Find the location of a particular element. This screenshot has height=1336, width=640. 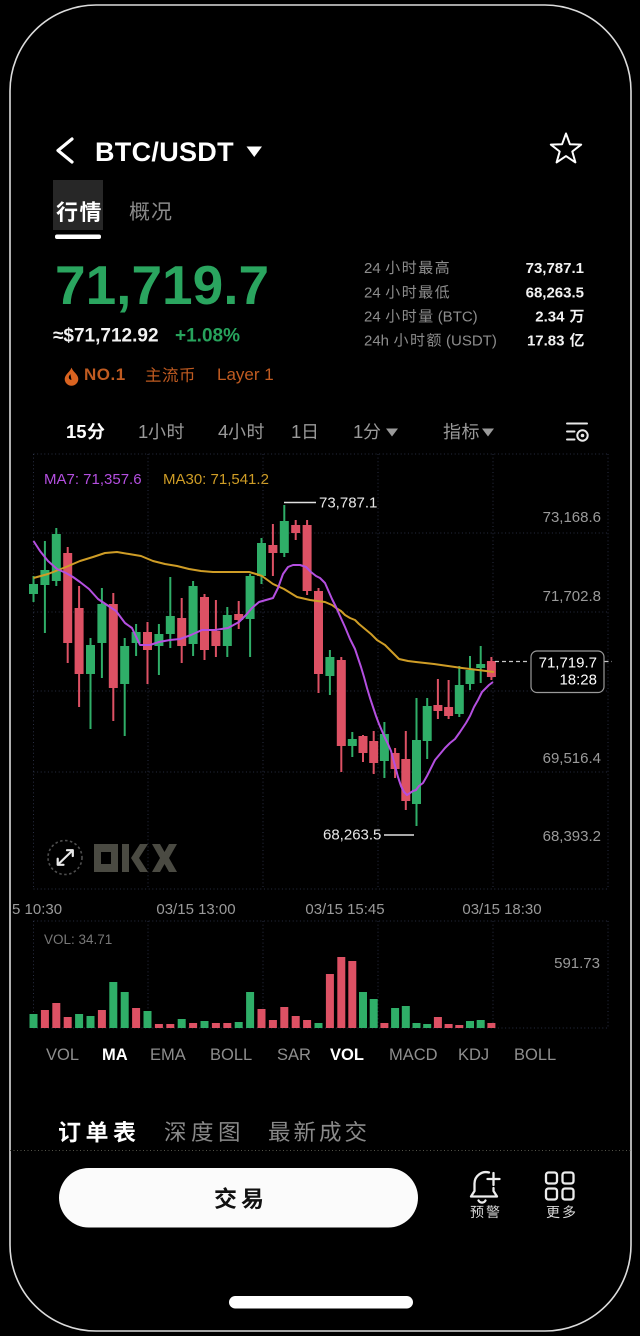

svg-text: 15 is located at coordinates (76, 431).